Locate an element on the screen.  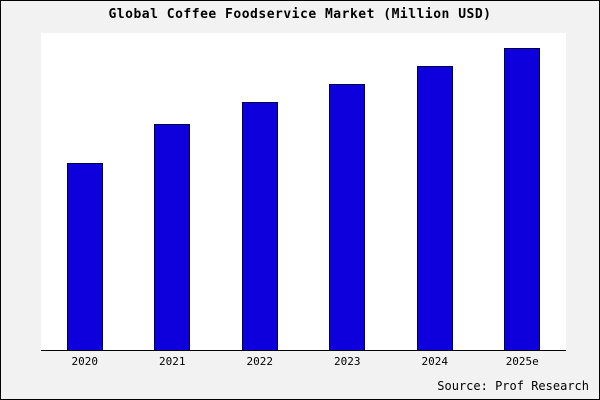
bar-2021 is located at coordinates (172, 236).